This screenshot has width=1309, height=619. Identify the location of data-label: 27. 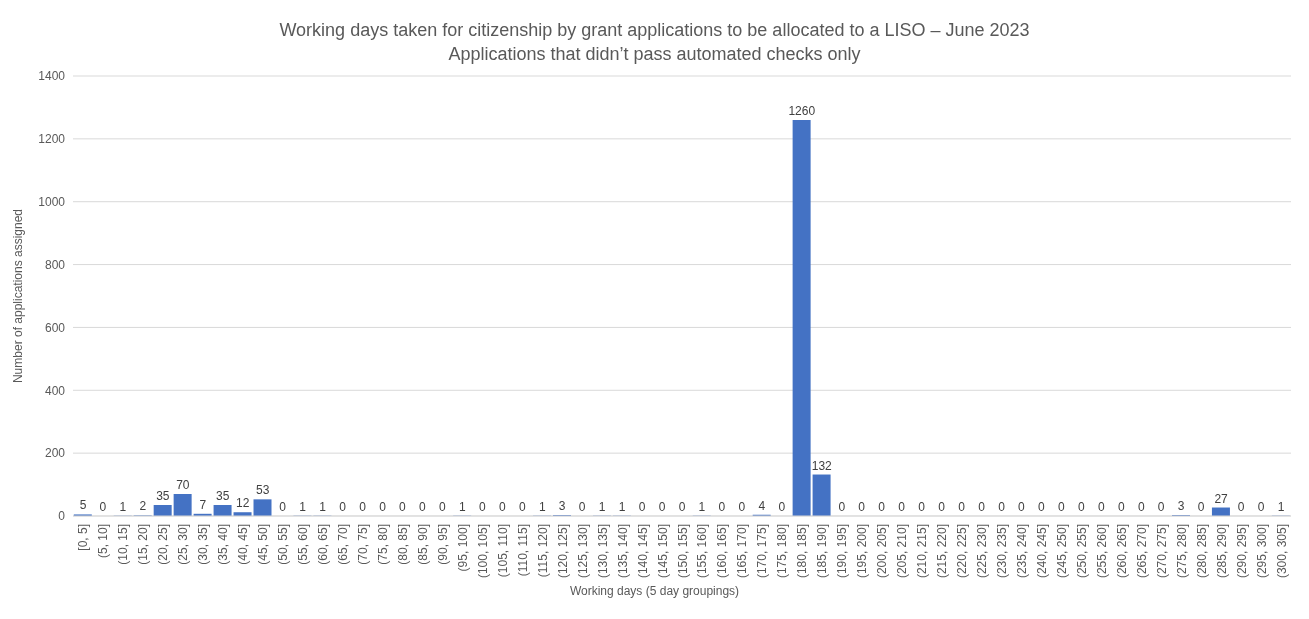
(1221, 498).